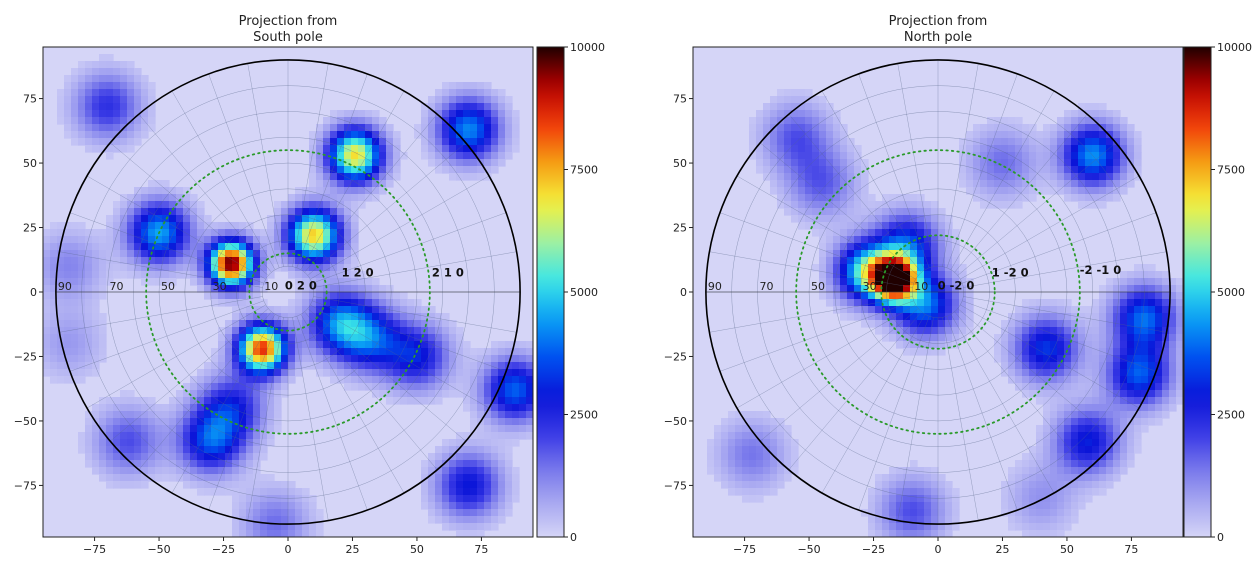 This screenshot has width=1258, height=564. What do you see at coordinates (680, 163) in the screenshot?
I see `y-tick-label: 50` at bounding box center [680, 163].